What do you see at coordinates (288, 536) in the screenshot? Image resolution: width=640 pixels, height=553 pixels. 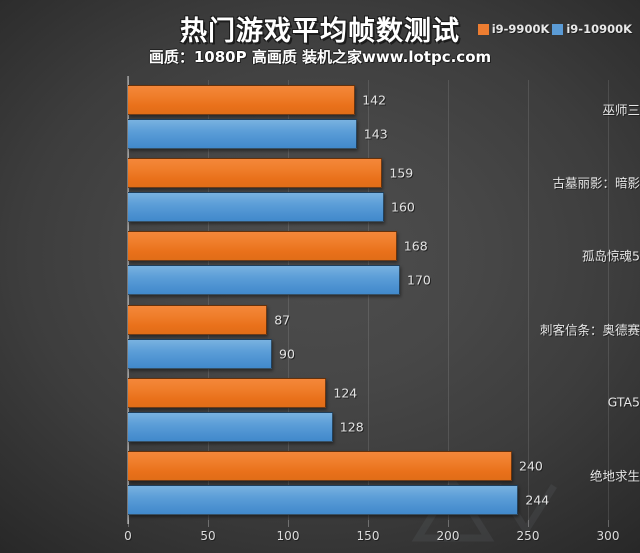 I see `x-axis-tick-label: 100` at bounding box center [288, 536].